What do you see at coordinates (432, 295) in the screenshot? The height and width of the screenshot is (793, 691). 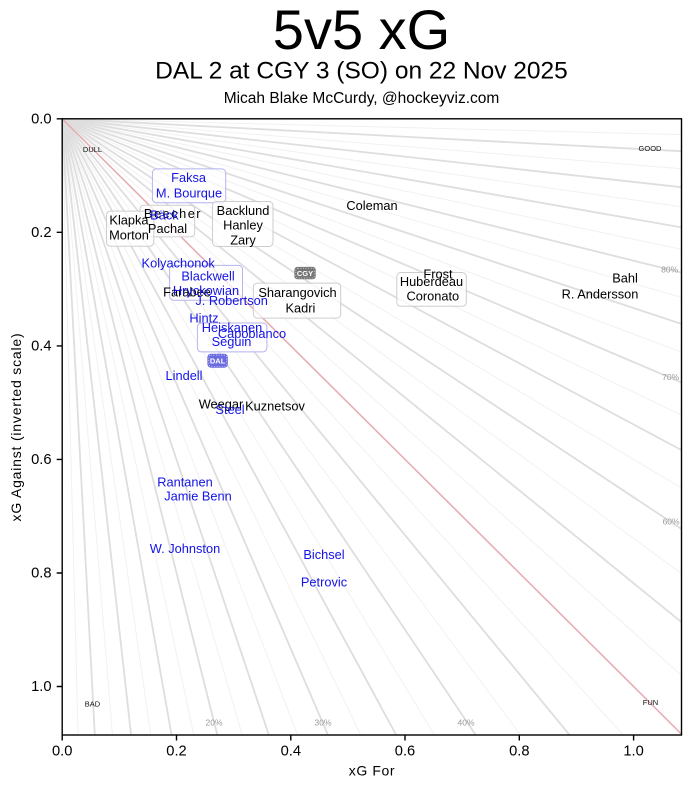 I see `svg-text: Coronato` at bounding box center [432, 295].